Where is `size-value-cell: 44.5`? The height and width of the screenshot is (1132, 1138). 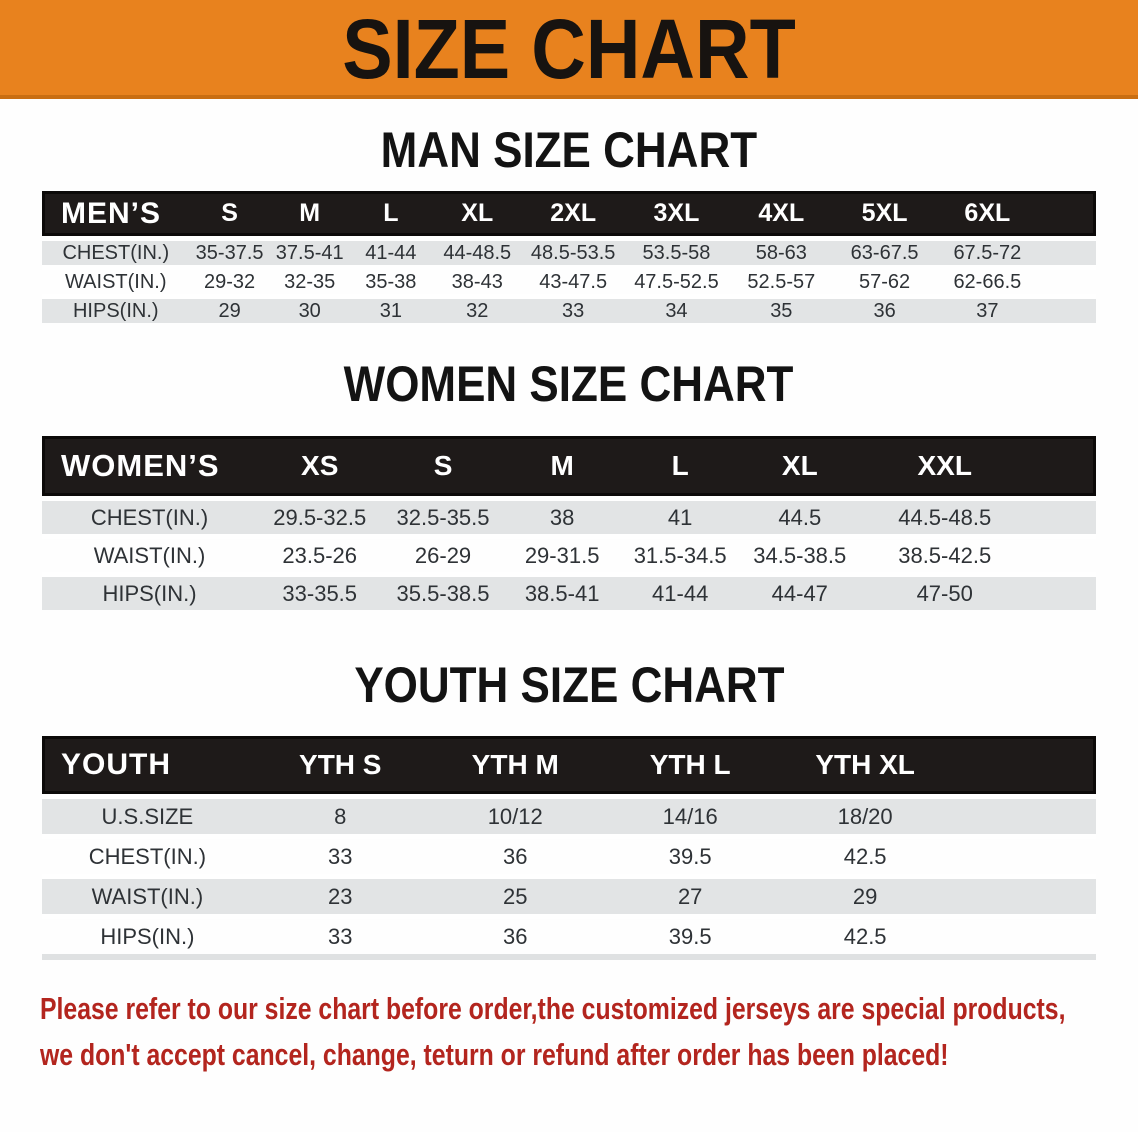 size-value-cell: 44.5 is located at coordinates (799, 515).